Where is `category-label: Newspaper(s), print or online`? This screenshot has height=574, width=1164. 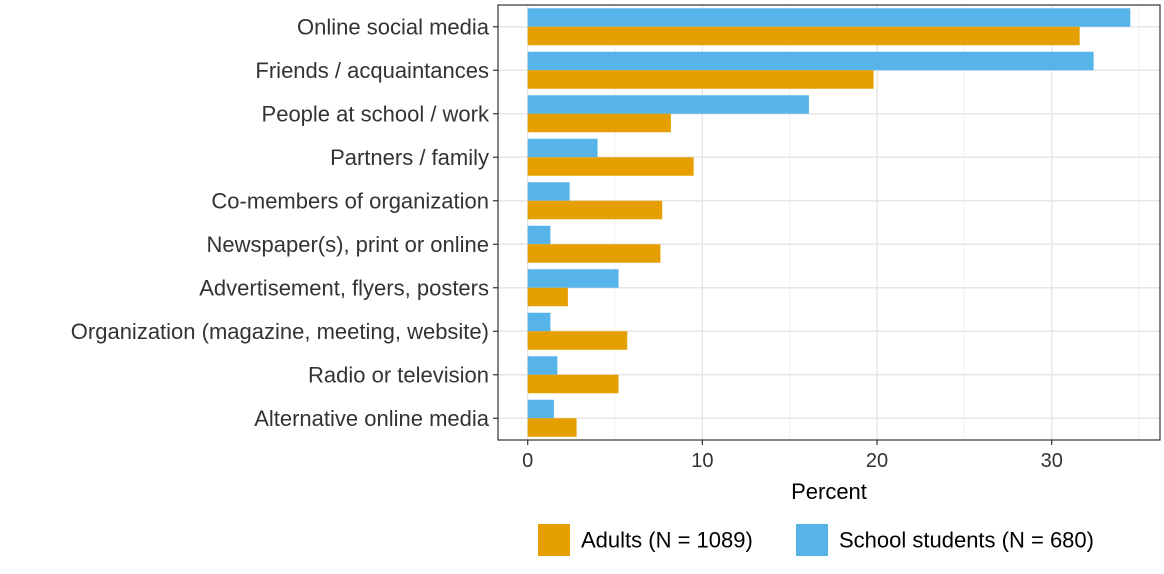 category-label: Newspaper(s), print or online is located at coordinates (348, 244).